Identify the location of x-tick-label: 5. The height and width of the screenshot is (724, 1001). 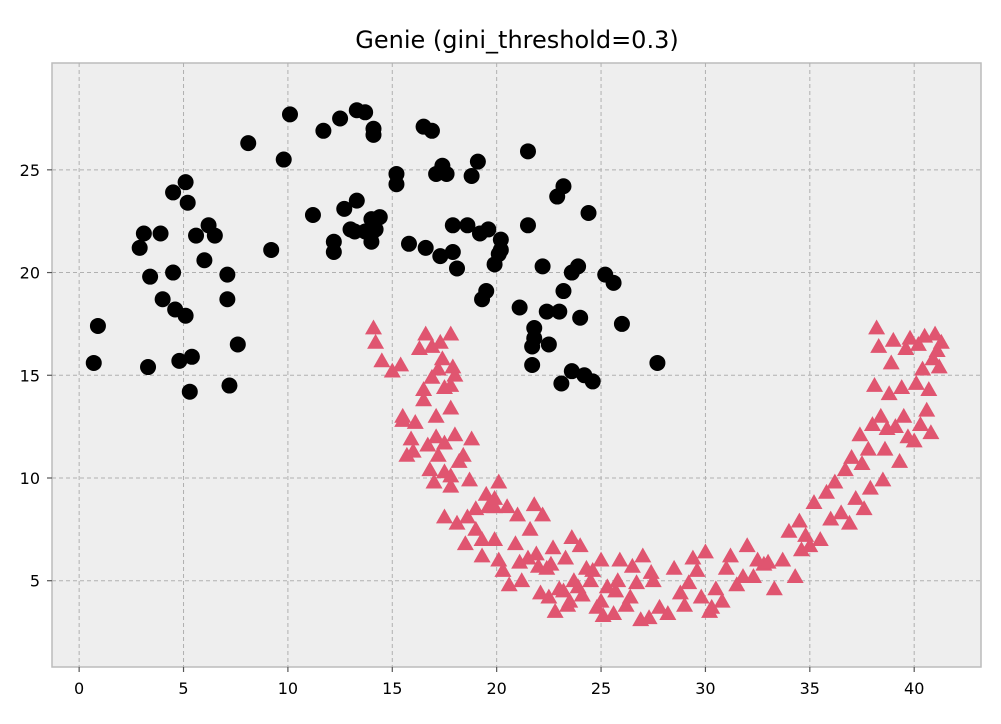
(183, 688).